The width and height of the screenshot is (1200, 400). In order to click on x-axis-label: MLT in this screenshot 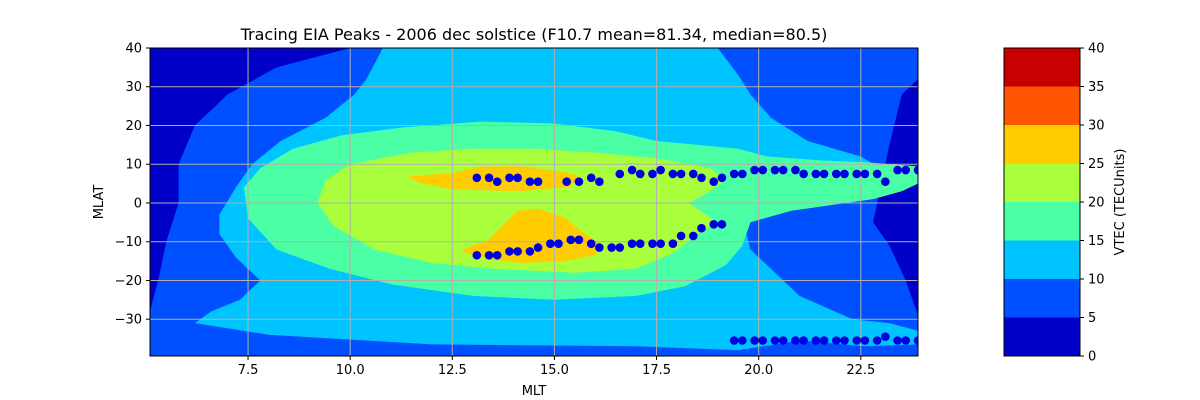, I will do `click(534, 391)`.